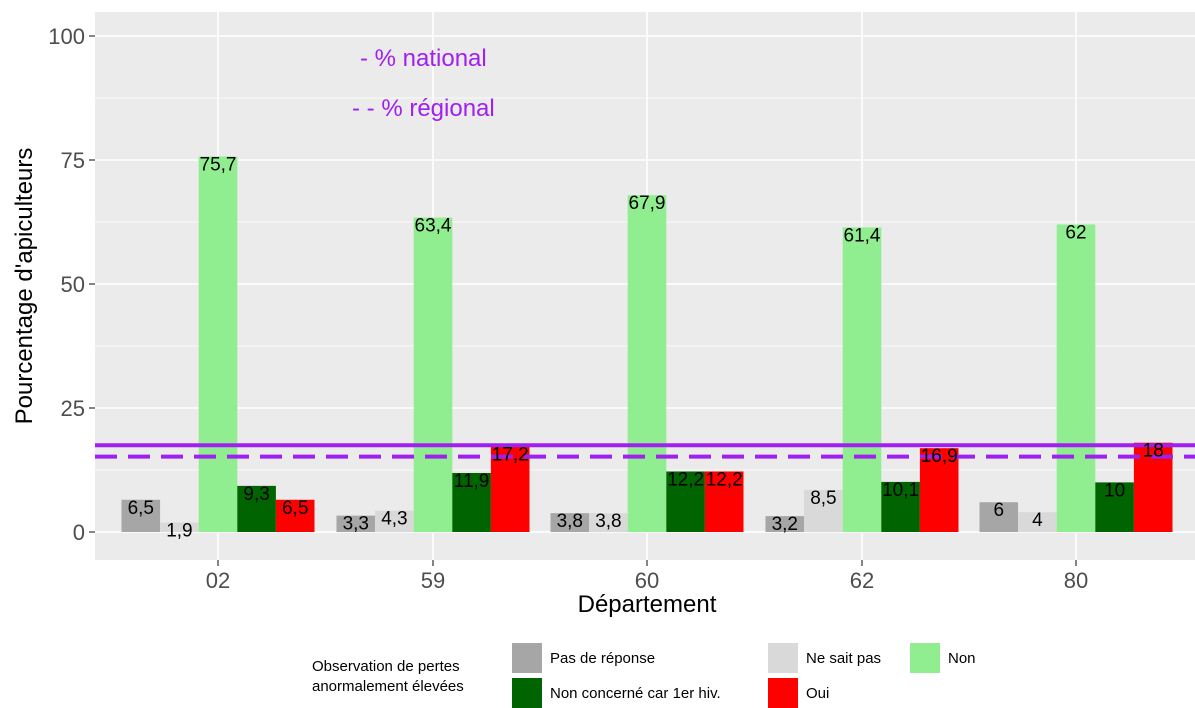 This screenshot has width=1195, height=708. I want to click on legend-label: Oui, so click(818, 693).